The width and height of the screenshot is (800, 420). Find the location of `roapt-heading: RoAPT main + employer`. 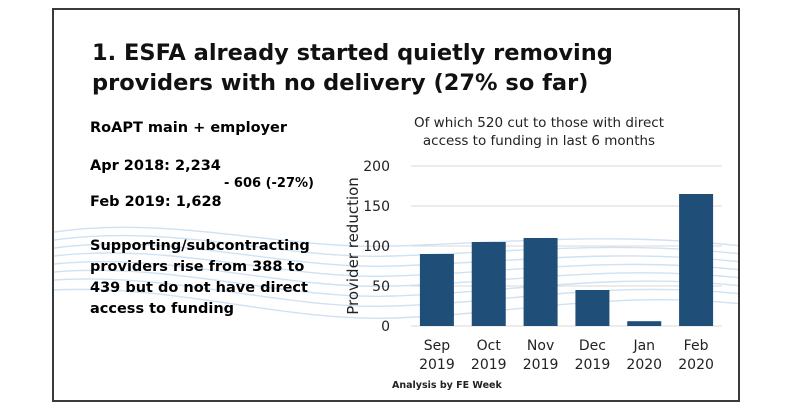

roapt-heading: RoAPT main + employer is located at coordinates (189, 128).